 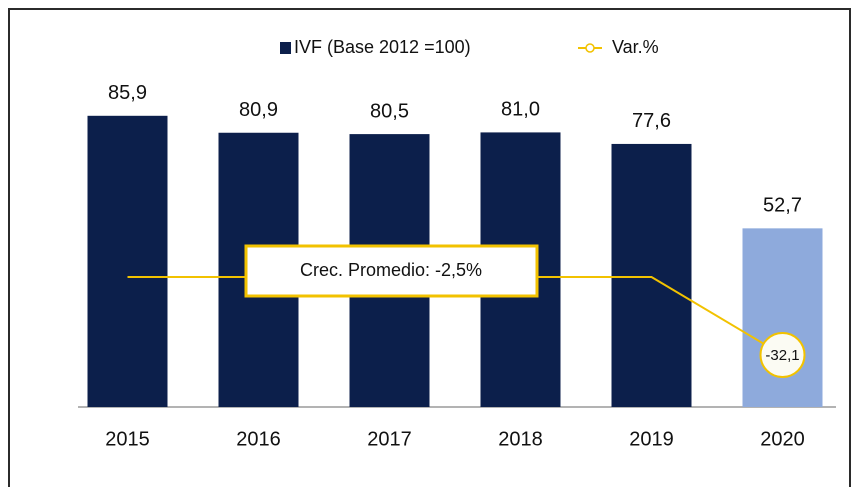 I want to click on data-label: 85,9, so click(x=127, y=93).